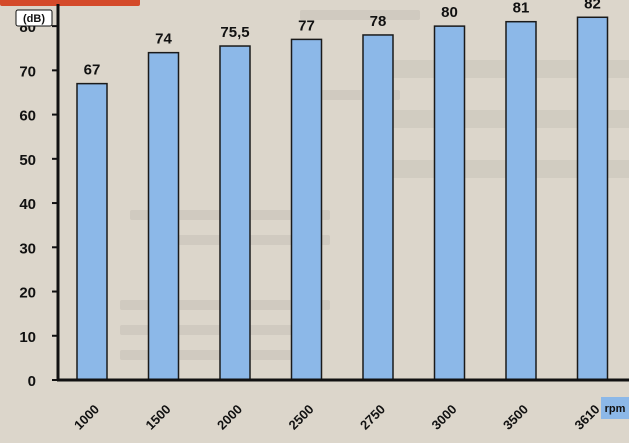  Describe the element at coordinates (301, 417) in the screenshot. I see `x-tick-label: 2500` at that location.